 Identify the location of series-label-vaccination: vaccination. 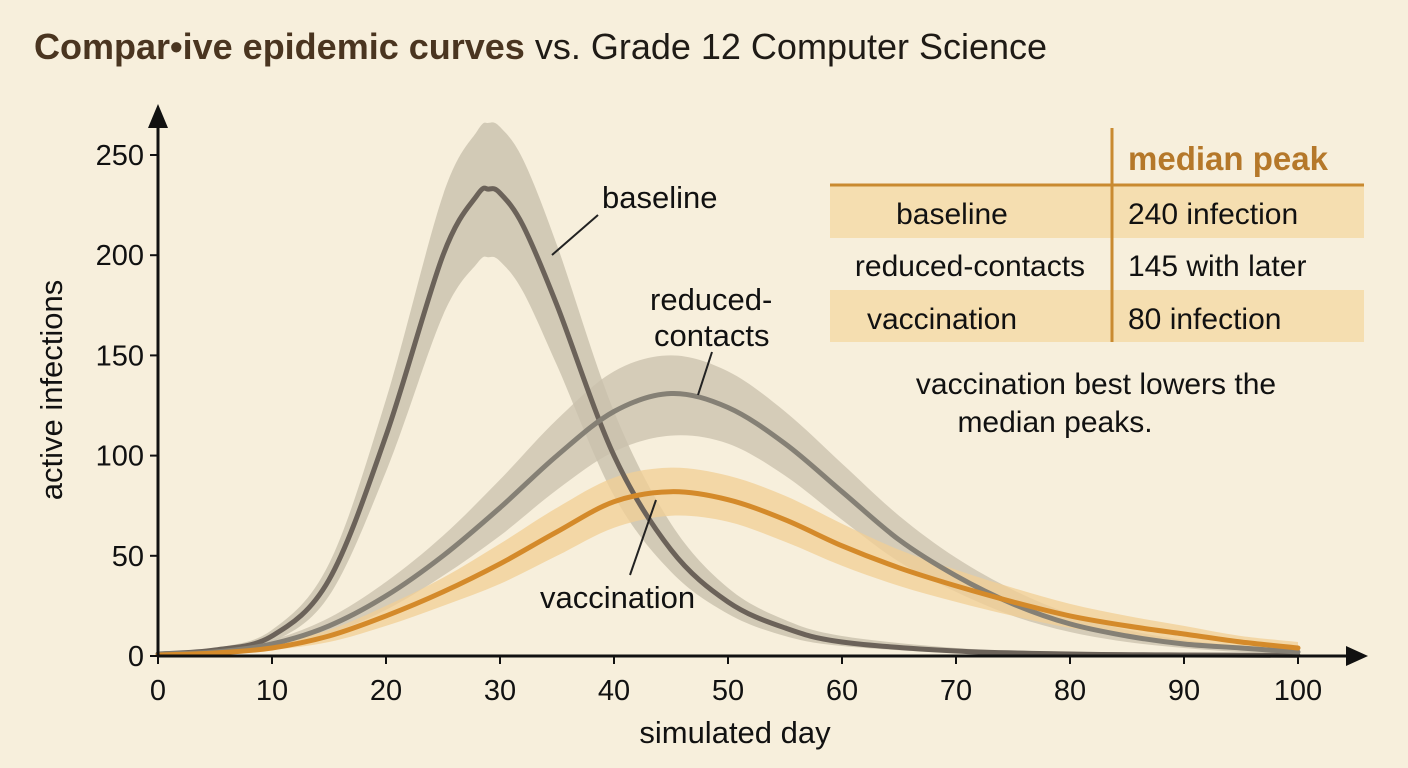
(617, 597).